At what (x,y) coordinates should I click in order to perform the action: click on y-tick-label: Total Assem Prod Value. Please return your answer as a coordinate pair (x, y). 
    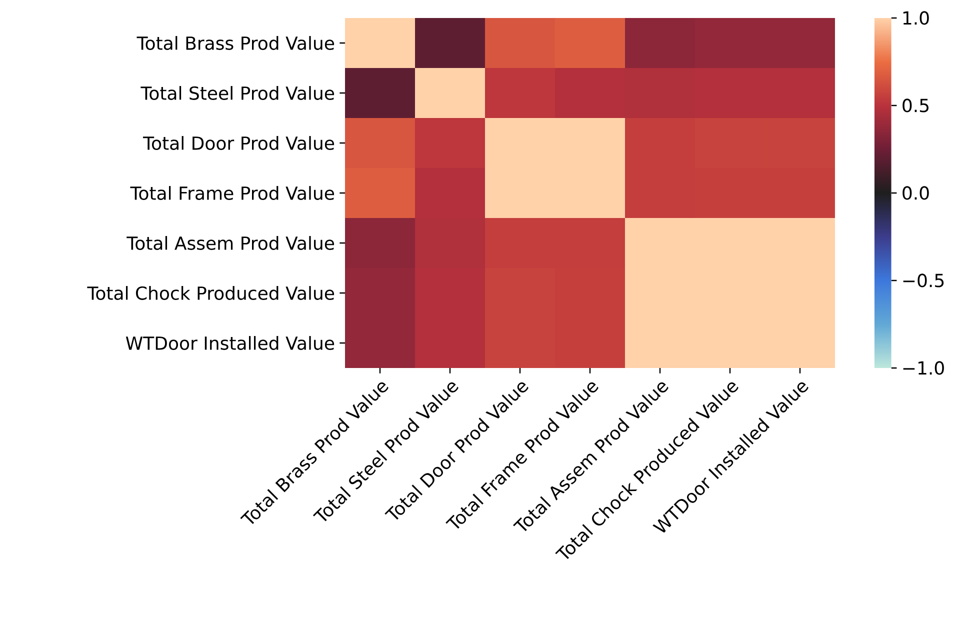
    Looking at the image, I should click on (230, 243).